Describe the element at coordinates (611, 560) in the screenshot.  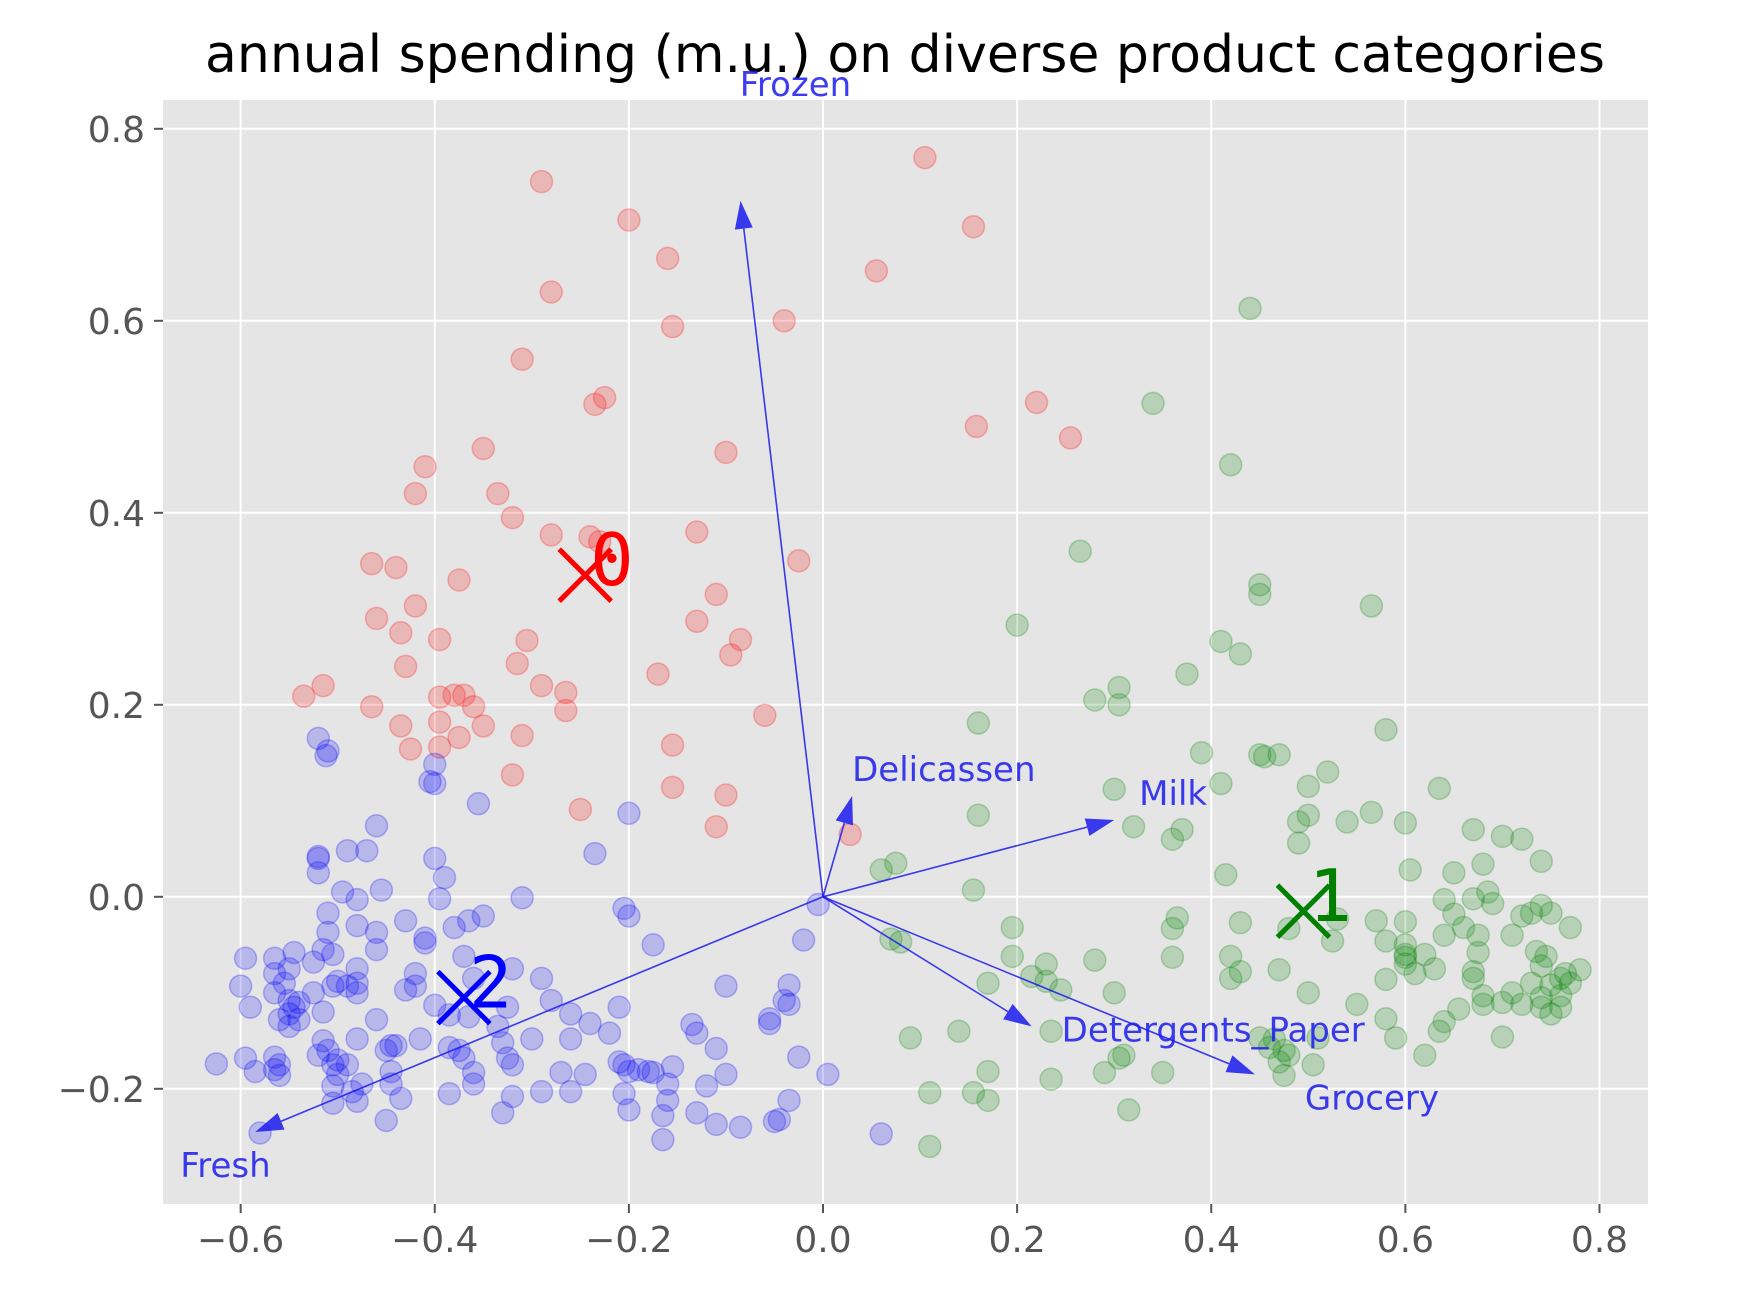
I see `centroid-0-label: 0` at that location.